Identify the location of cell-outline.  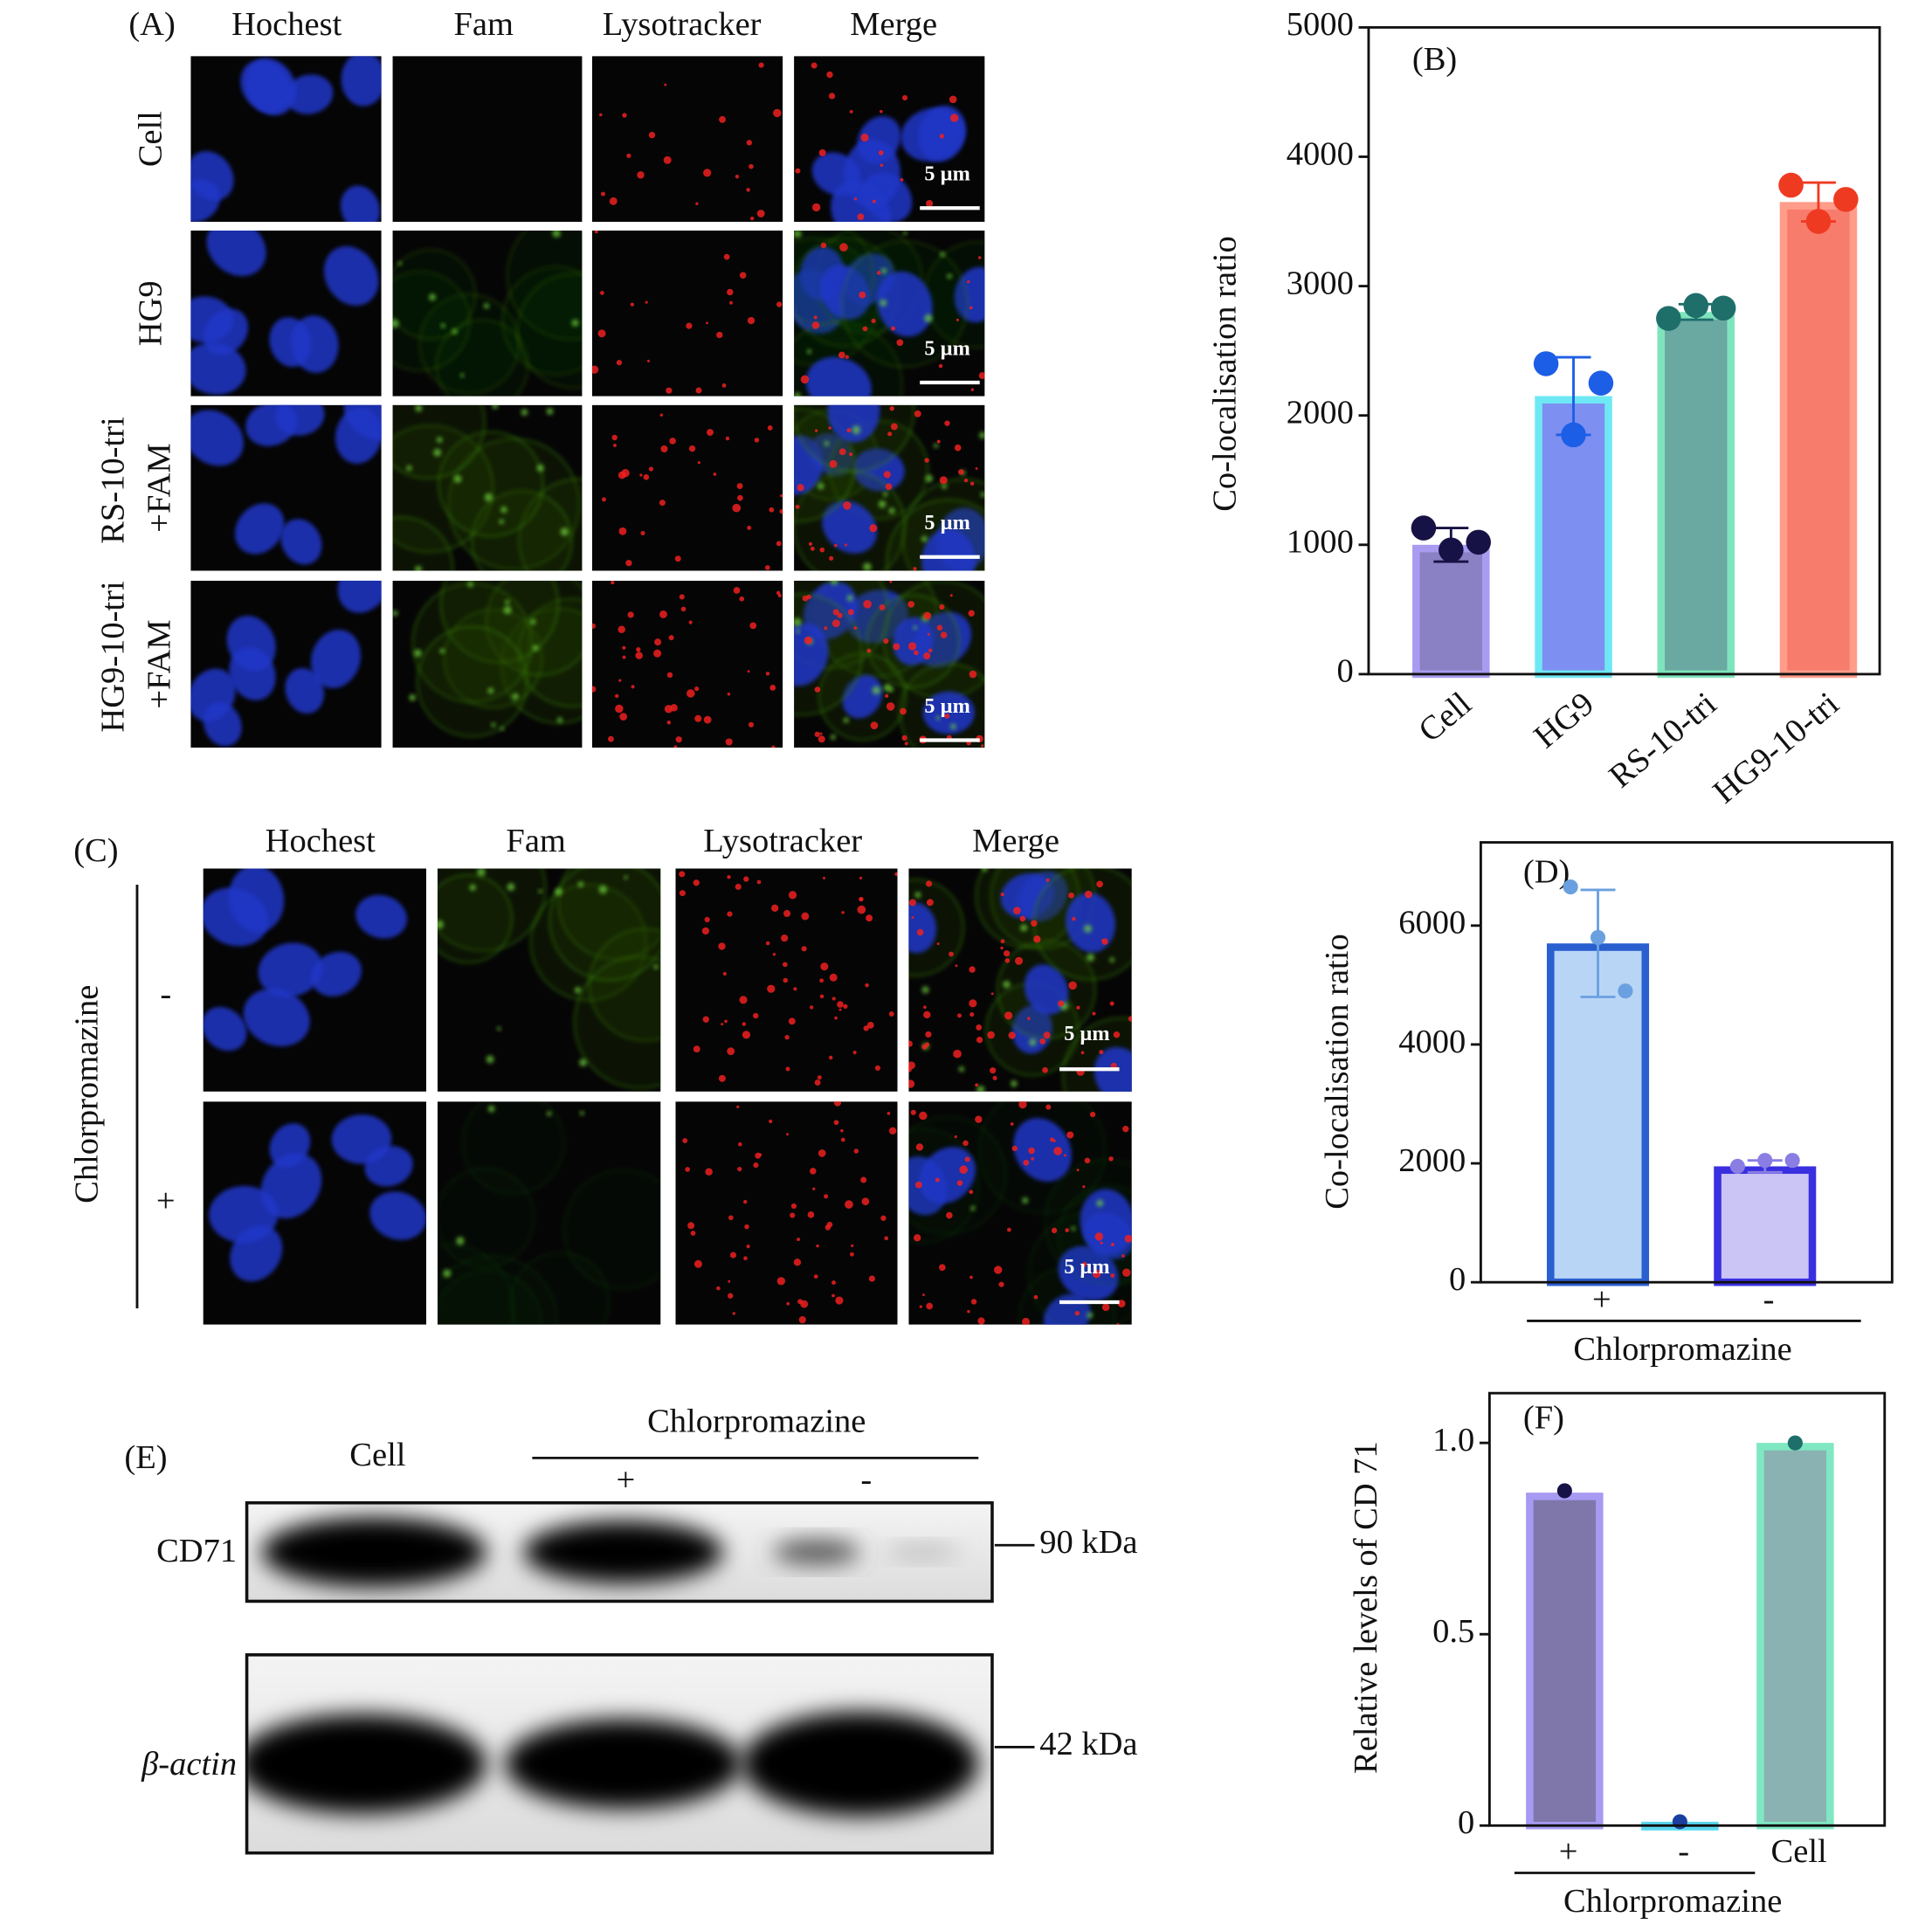
(611, 1229).